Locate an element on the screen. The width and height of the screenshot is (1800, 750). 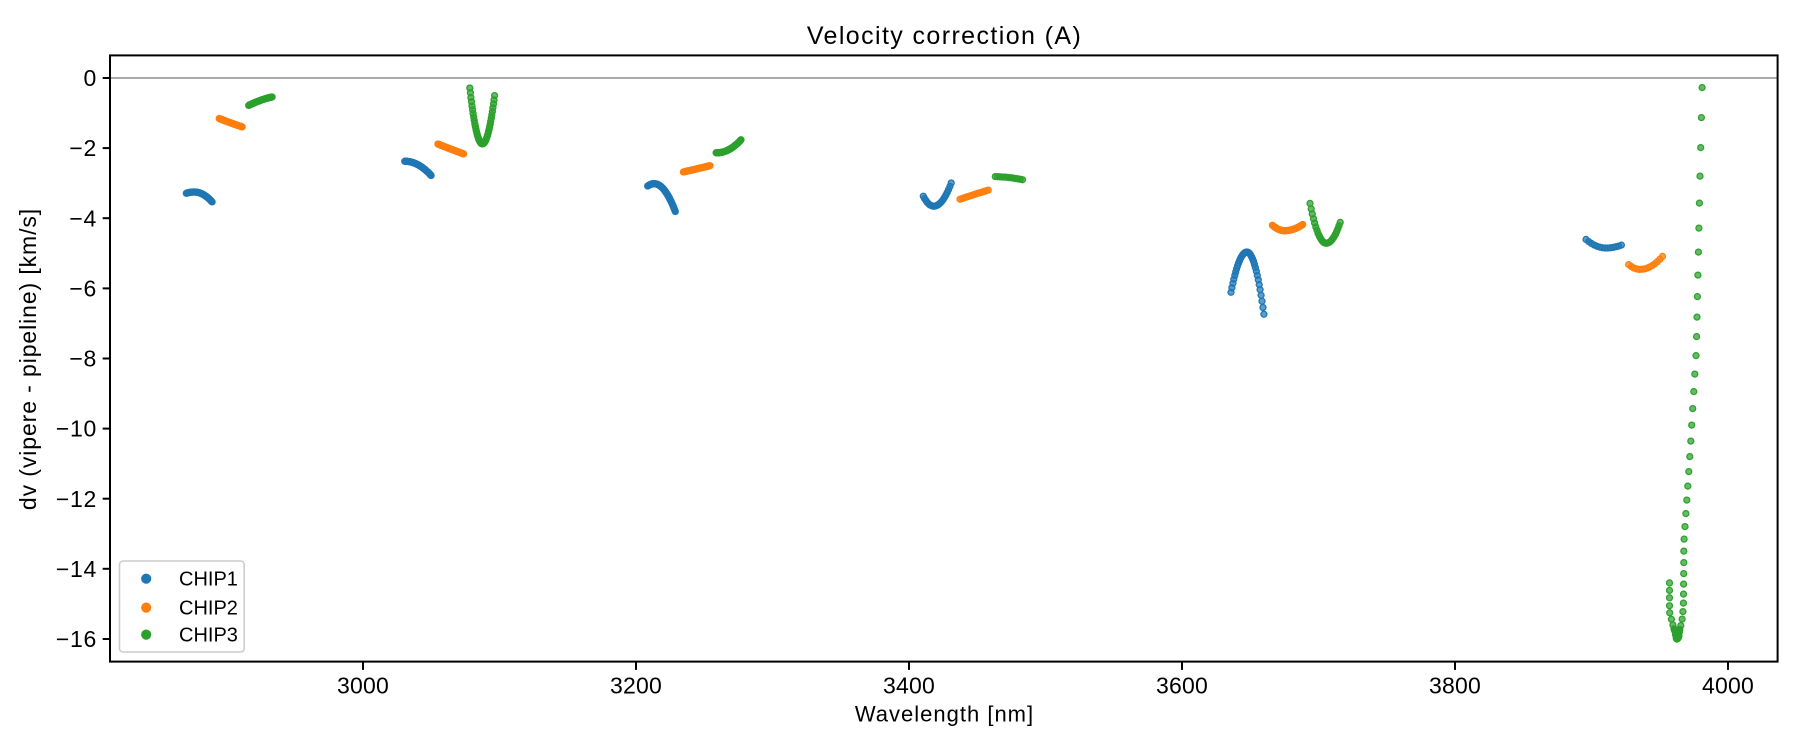
svg-text: CHIP2 is located at coordinates (208, 609).